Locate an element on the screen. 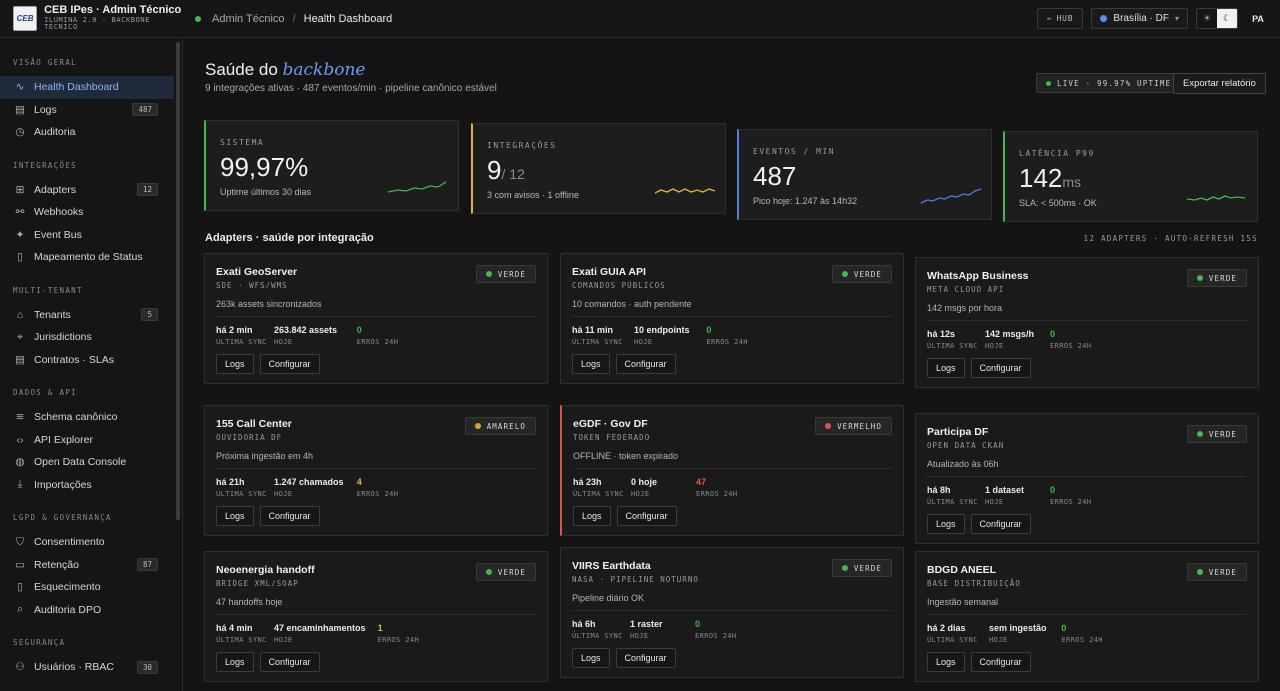  building-icon: ⌂ is located at coordinates (20, 314).